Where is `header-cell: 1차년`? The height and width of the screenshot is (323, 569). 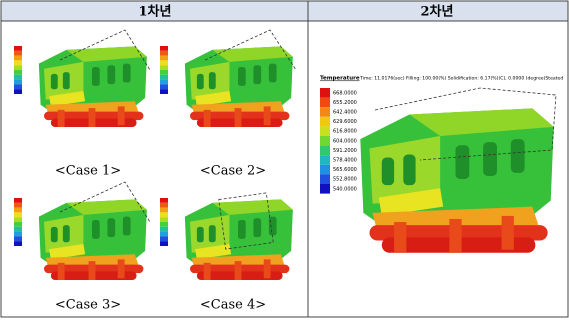
header-cell: 1차년 is located at coordinates (155, 12).